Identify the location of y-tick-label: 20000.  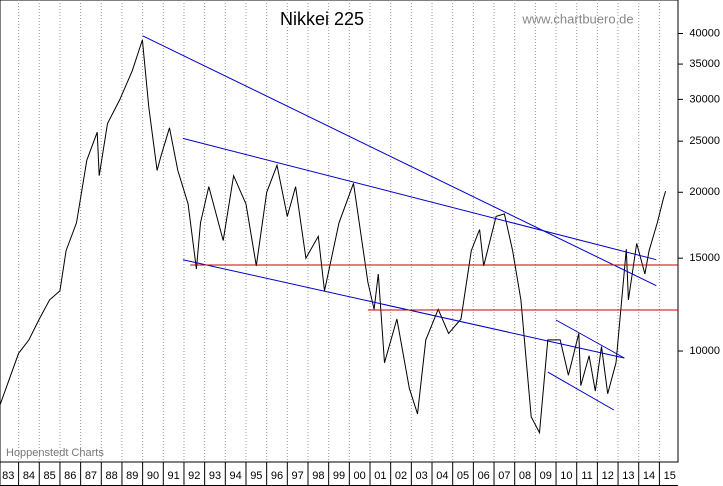
(704, 192).